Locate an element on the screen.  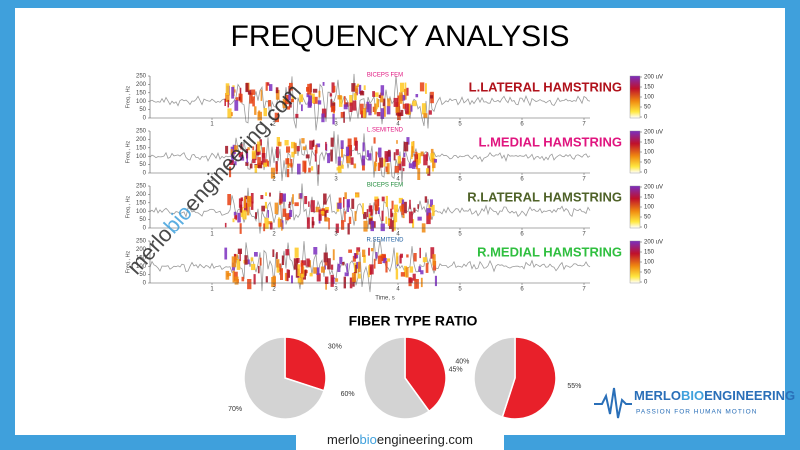
pie-slice is located at coordinates (494, 377).